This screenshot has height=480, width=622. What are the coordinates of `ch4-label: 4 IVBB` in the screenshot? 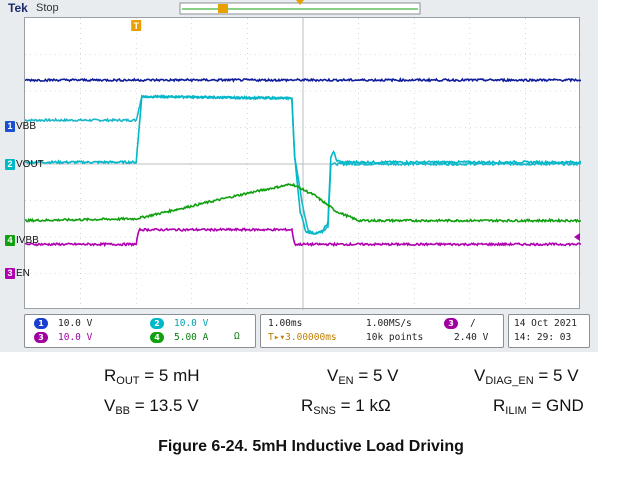 It's located at (22, 240).